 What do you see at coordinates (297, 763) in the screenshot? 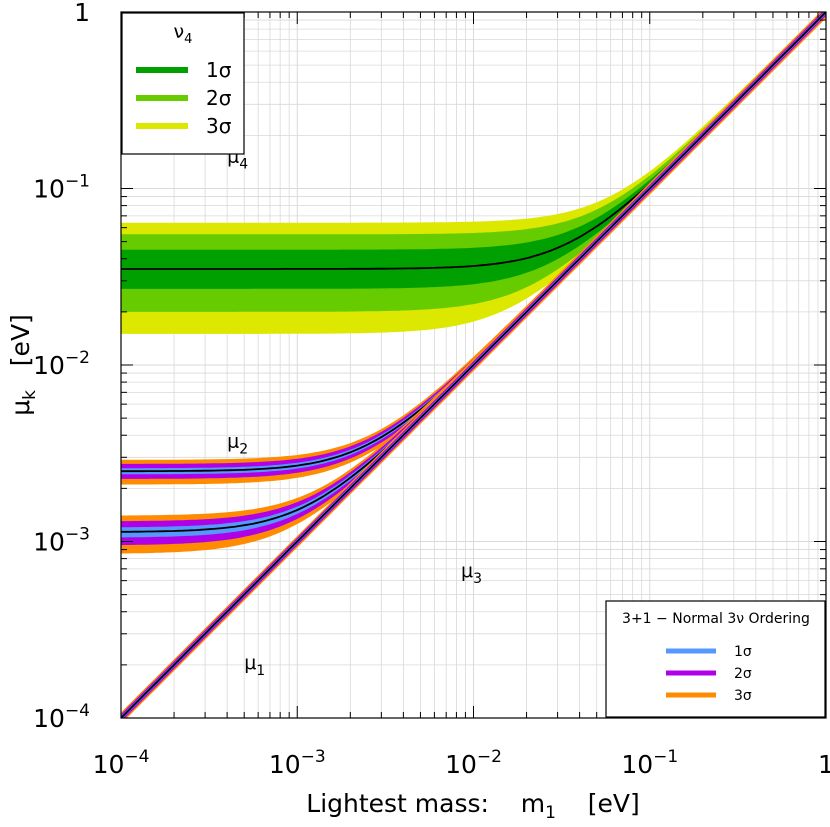
I see `x-tick-label: 10⁻³` at bounding box center [297, 763].